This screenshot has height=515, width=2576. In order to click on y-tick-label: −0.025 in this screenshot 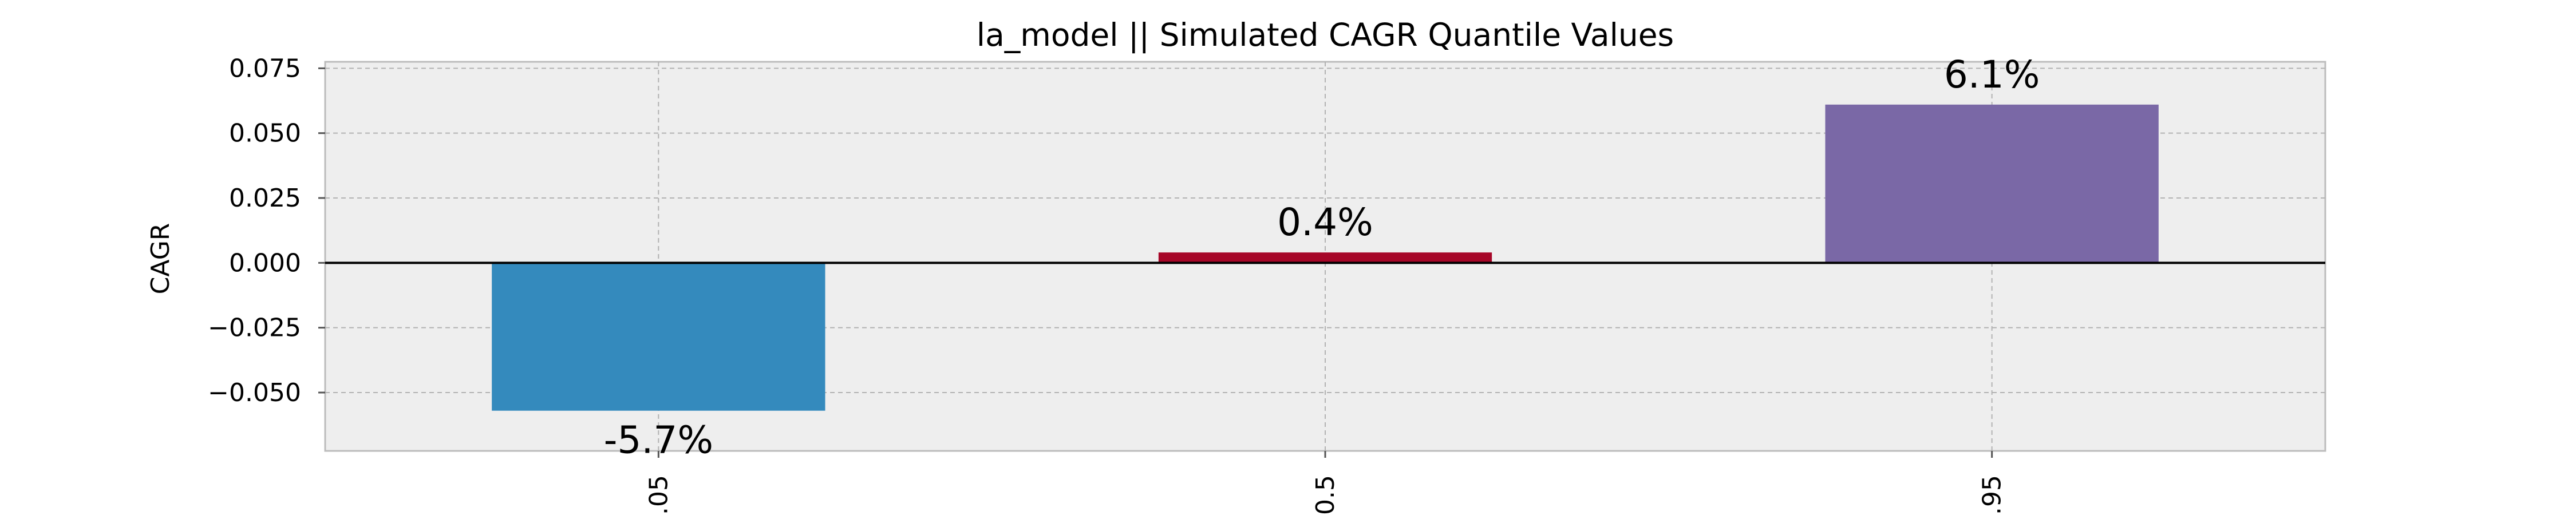, I will do `click(254, 328)`.